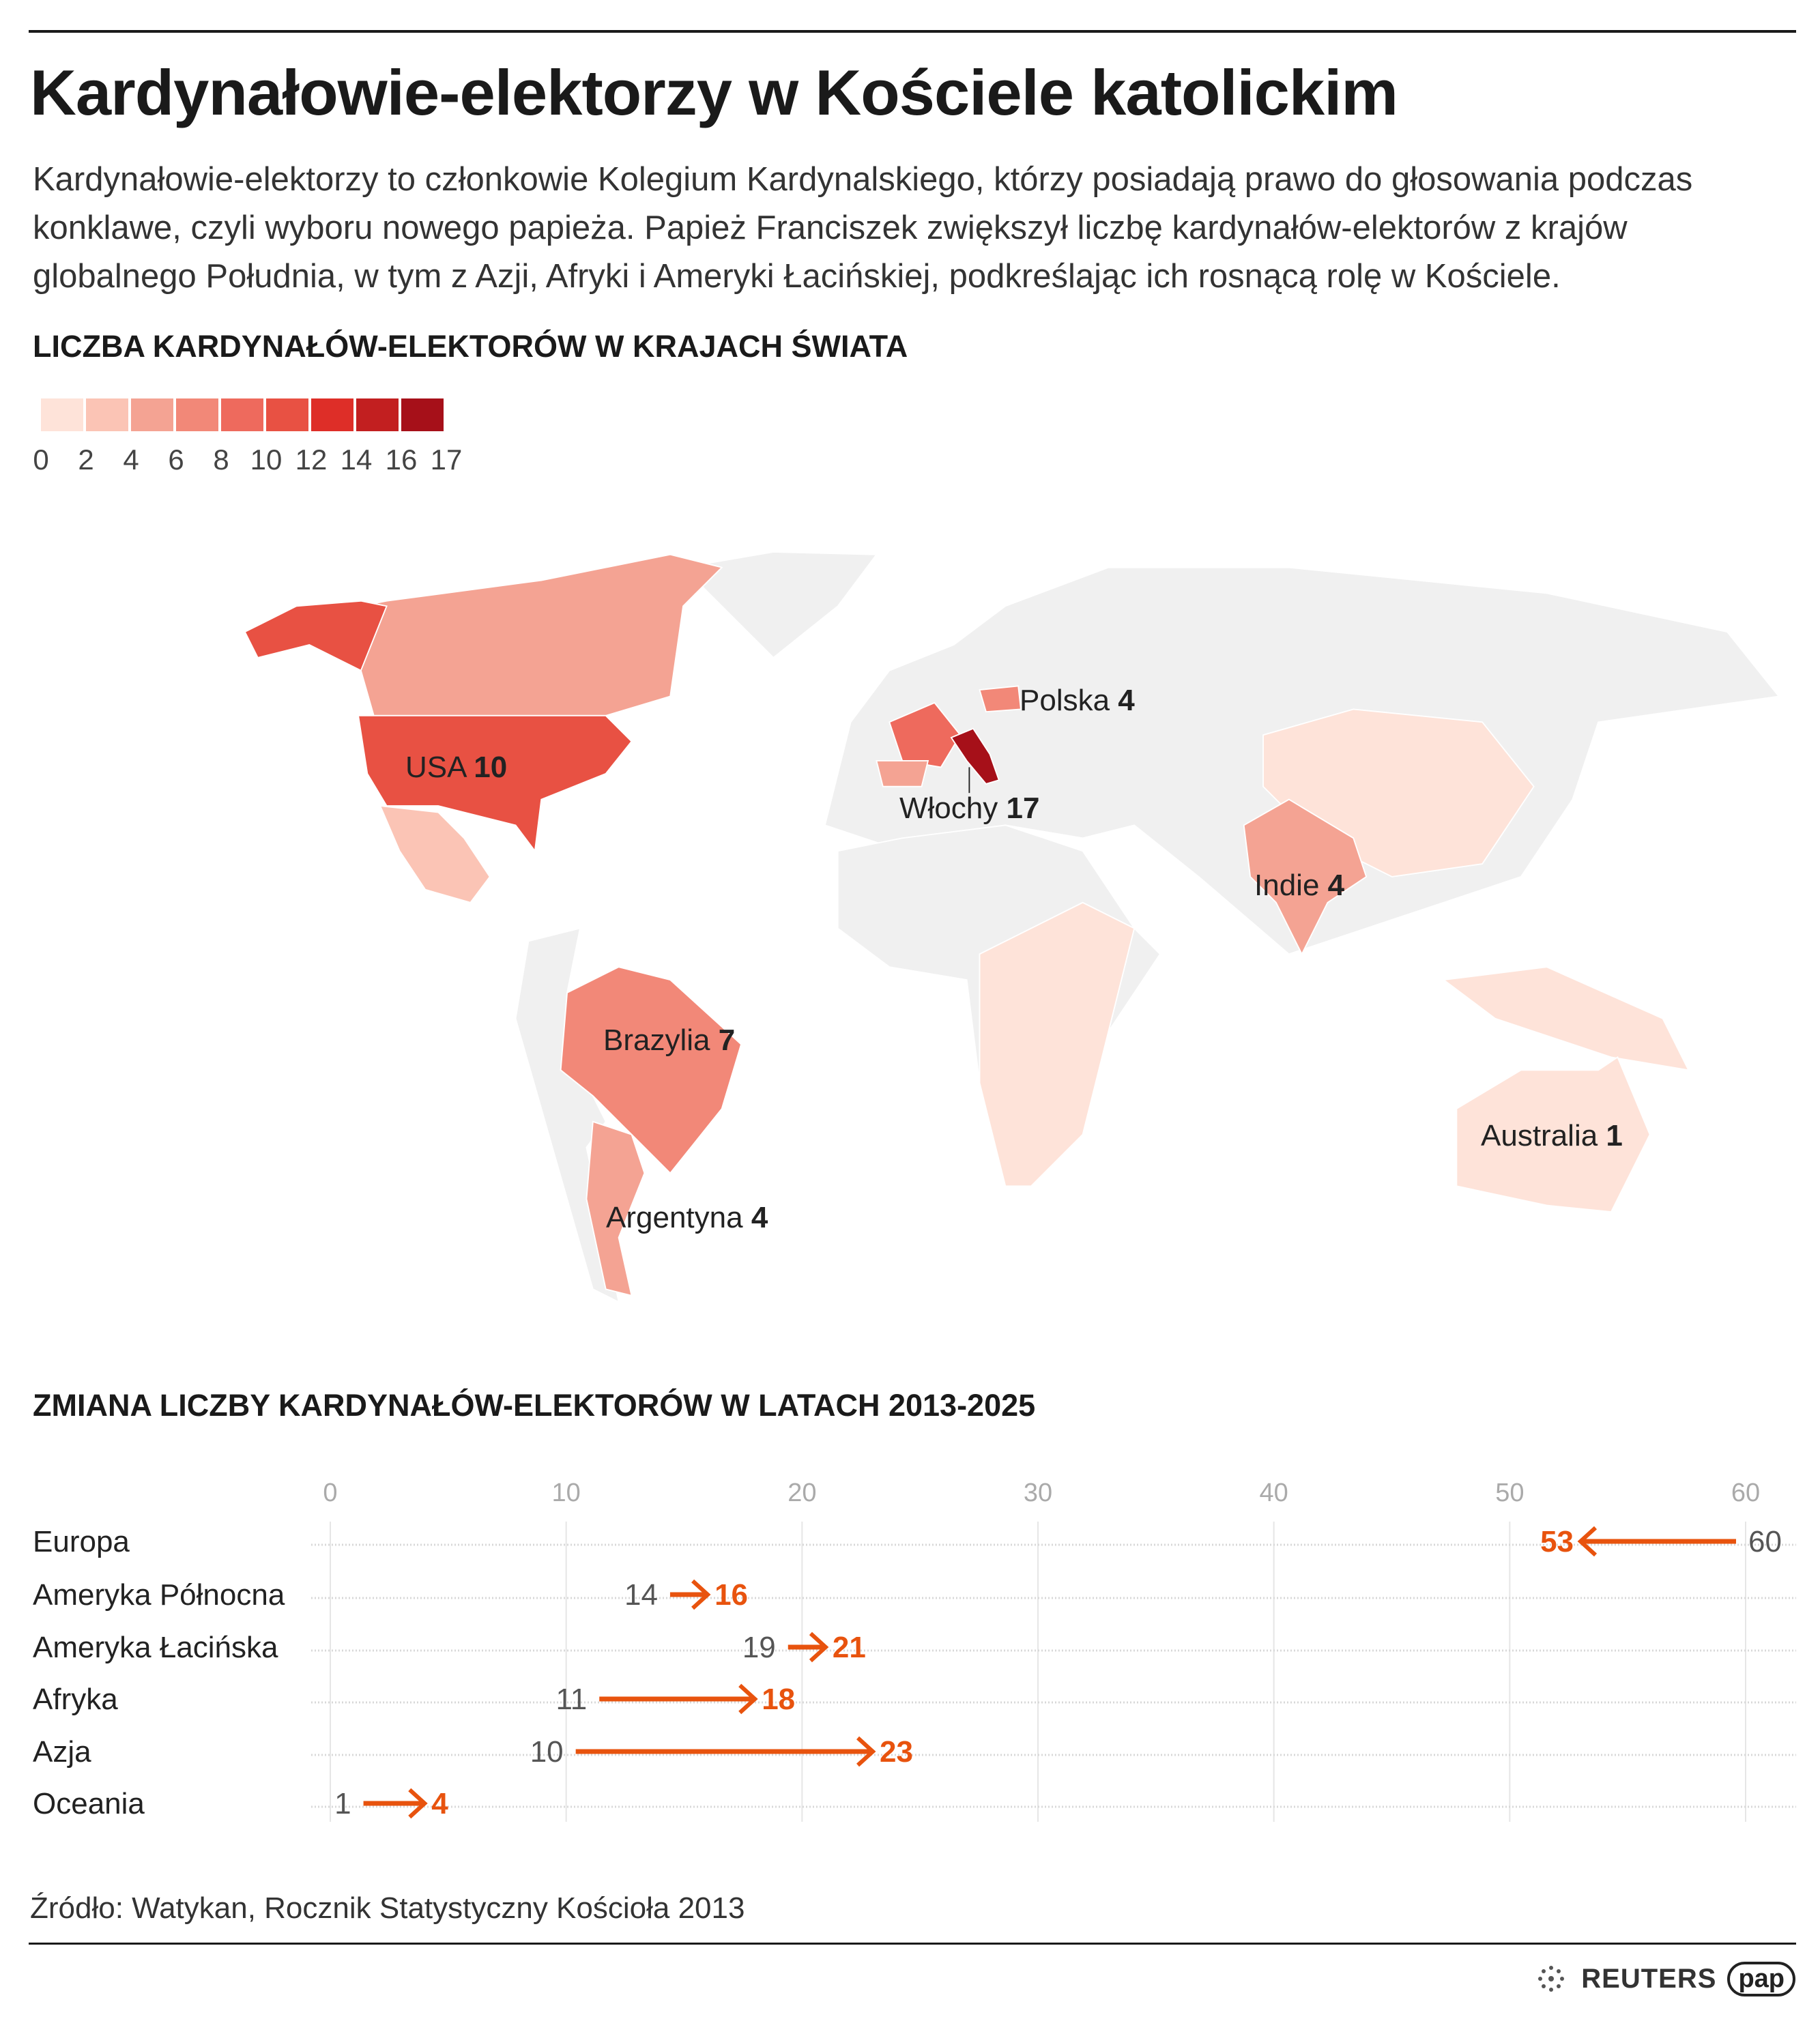  Describe the element at coordinates (641, 1595) in the screenshot. I see `value-2013: 14` at that location.